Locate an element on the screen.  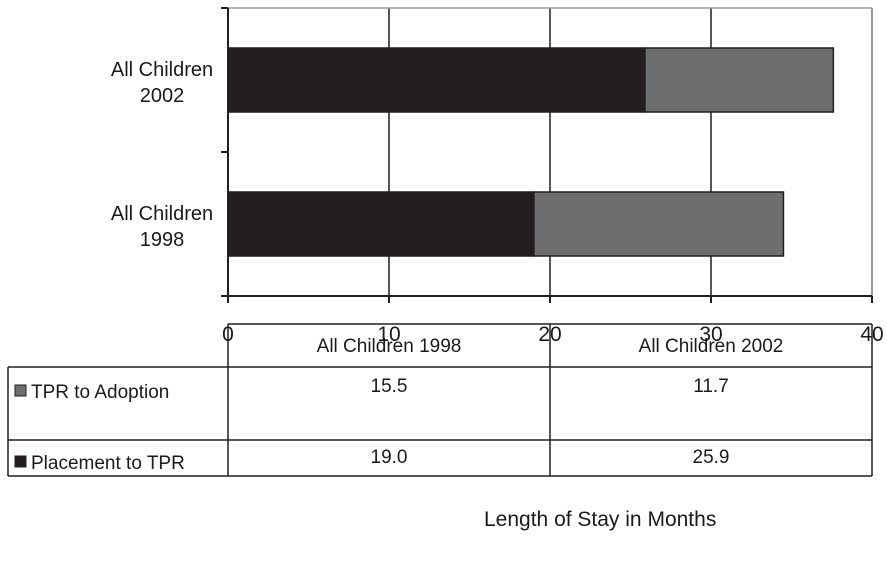
category-labels: All Children 1998 All Children 2002 is located at coordinates (162, 155).